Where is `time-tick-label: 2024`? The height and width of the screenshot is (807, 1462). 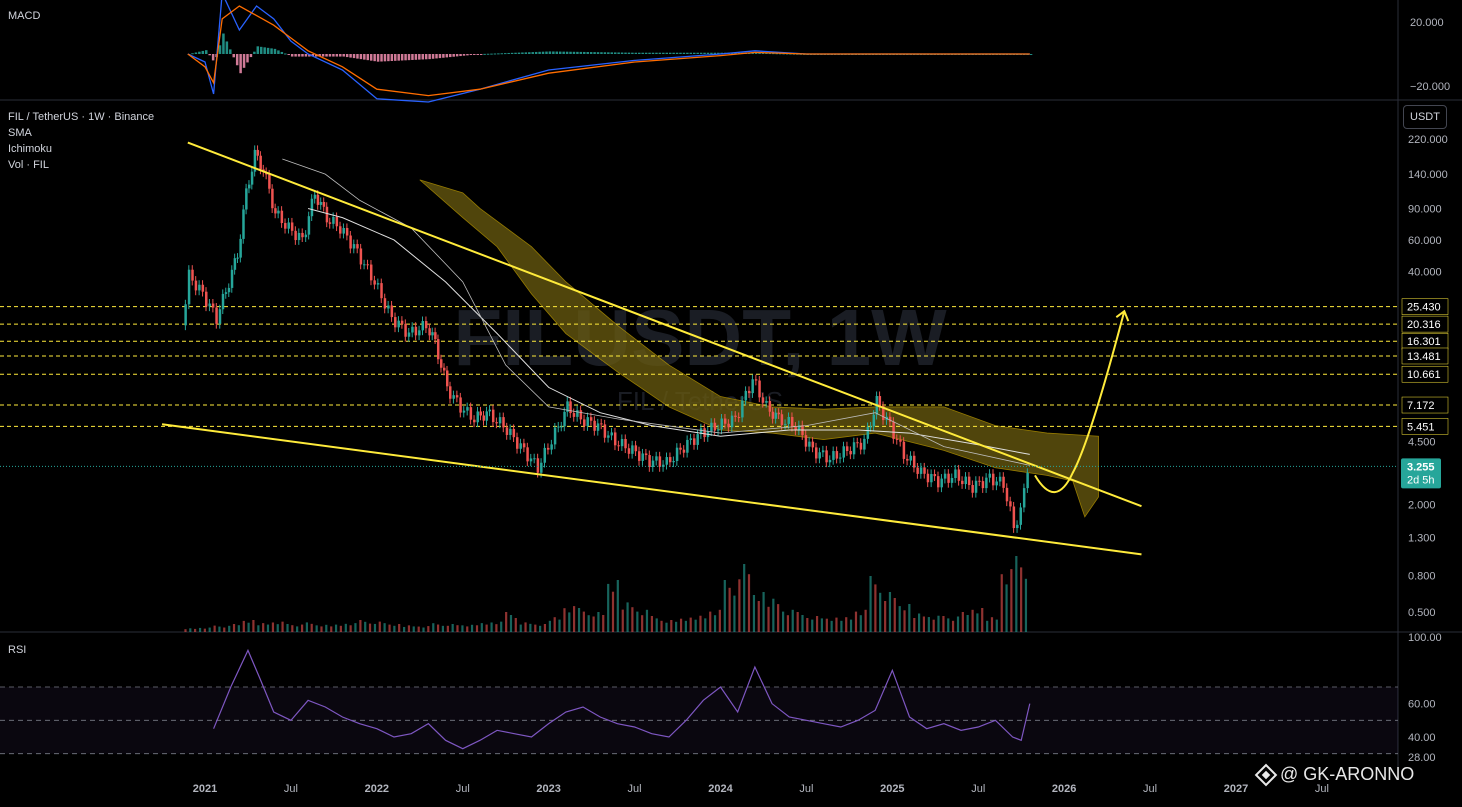
time-tick-label: 2024 is located at coordinates (720, 789).